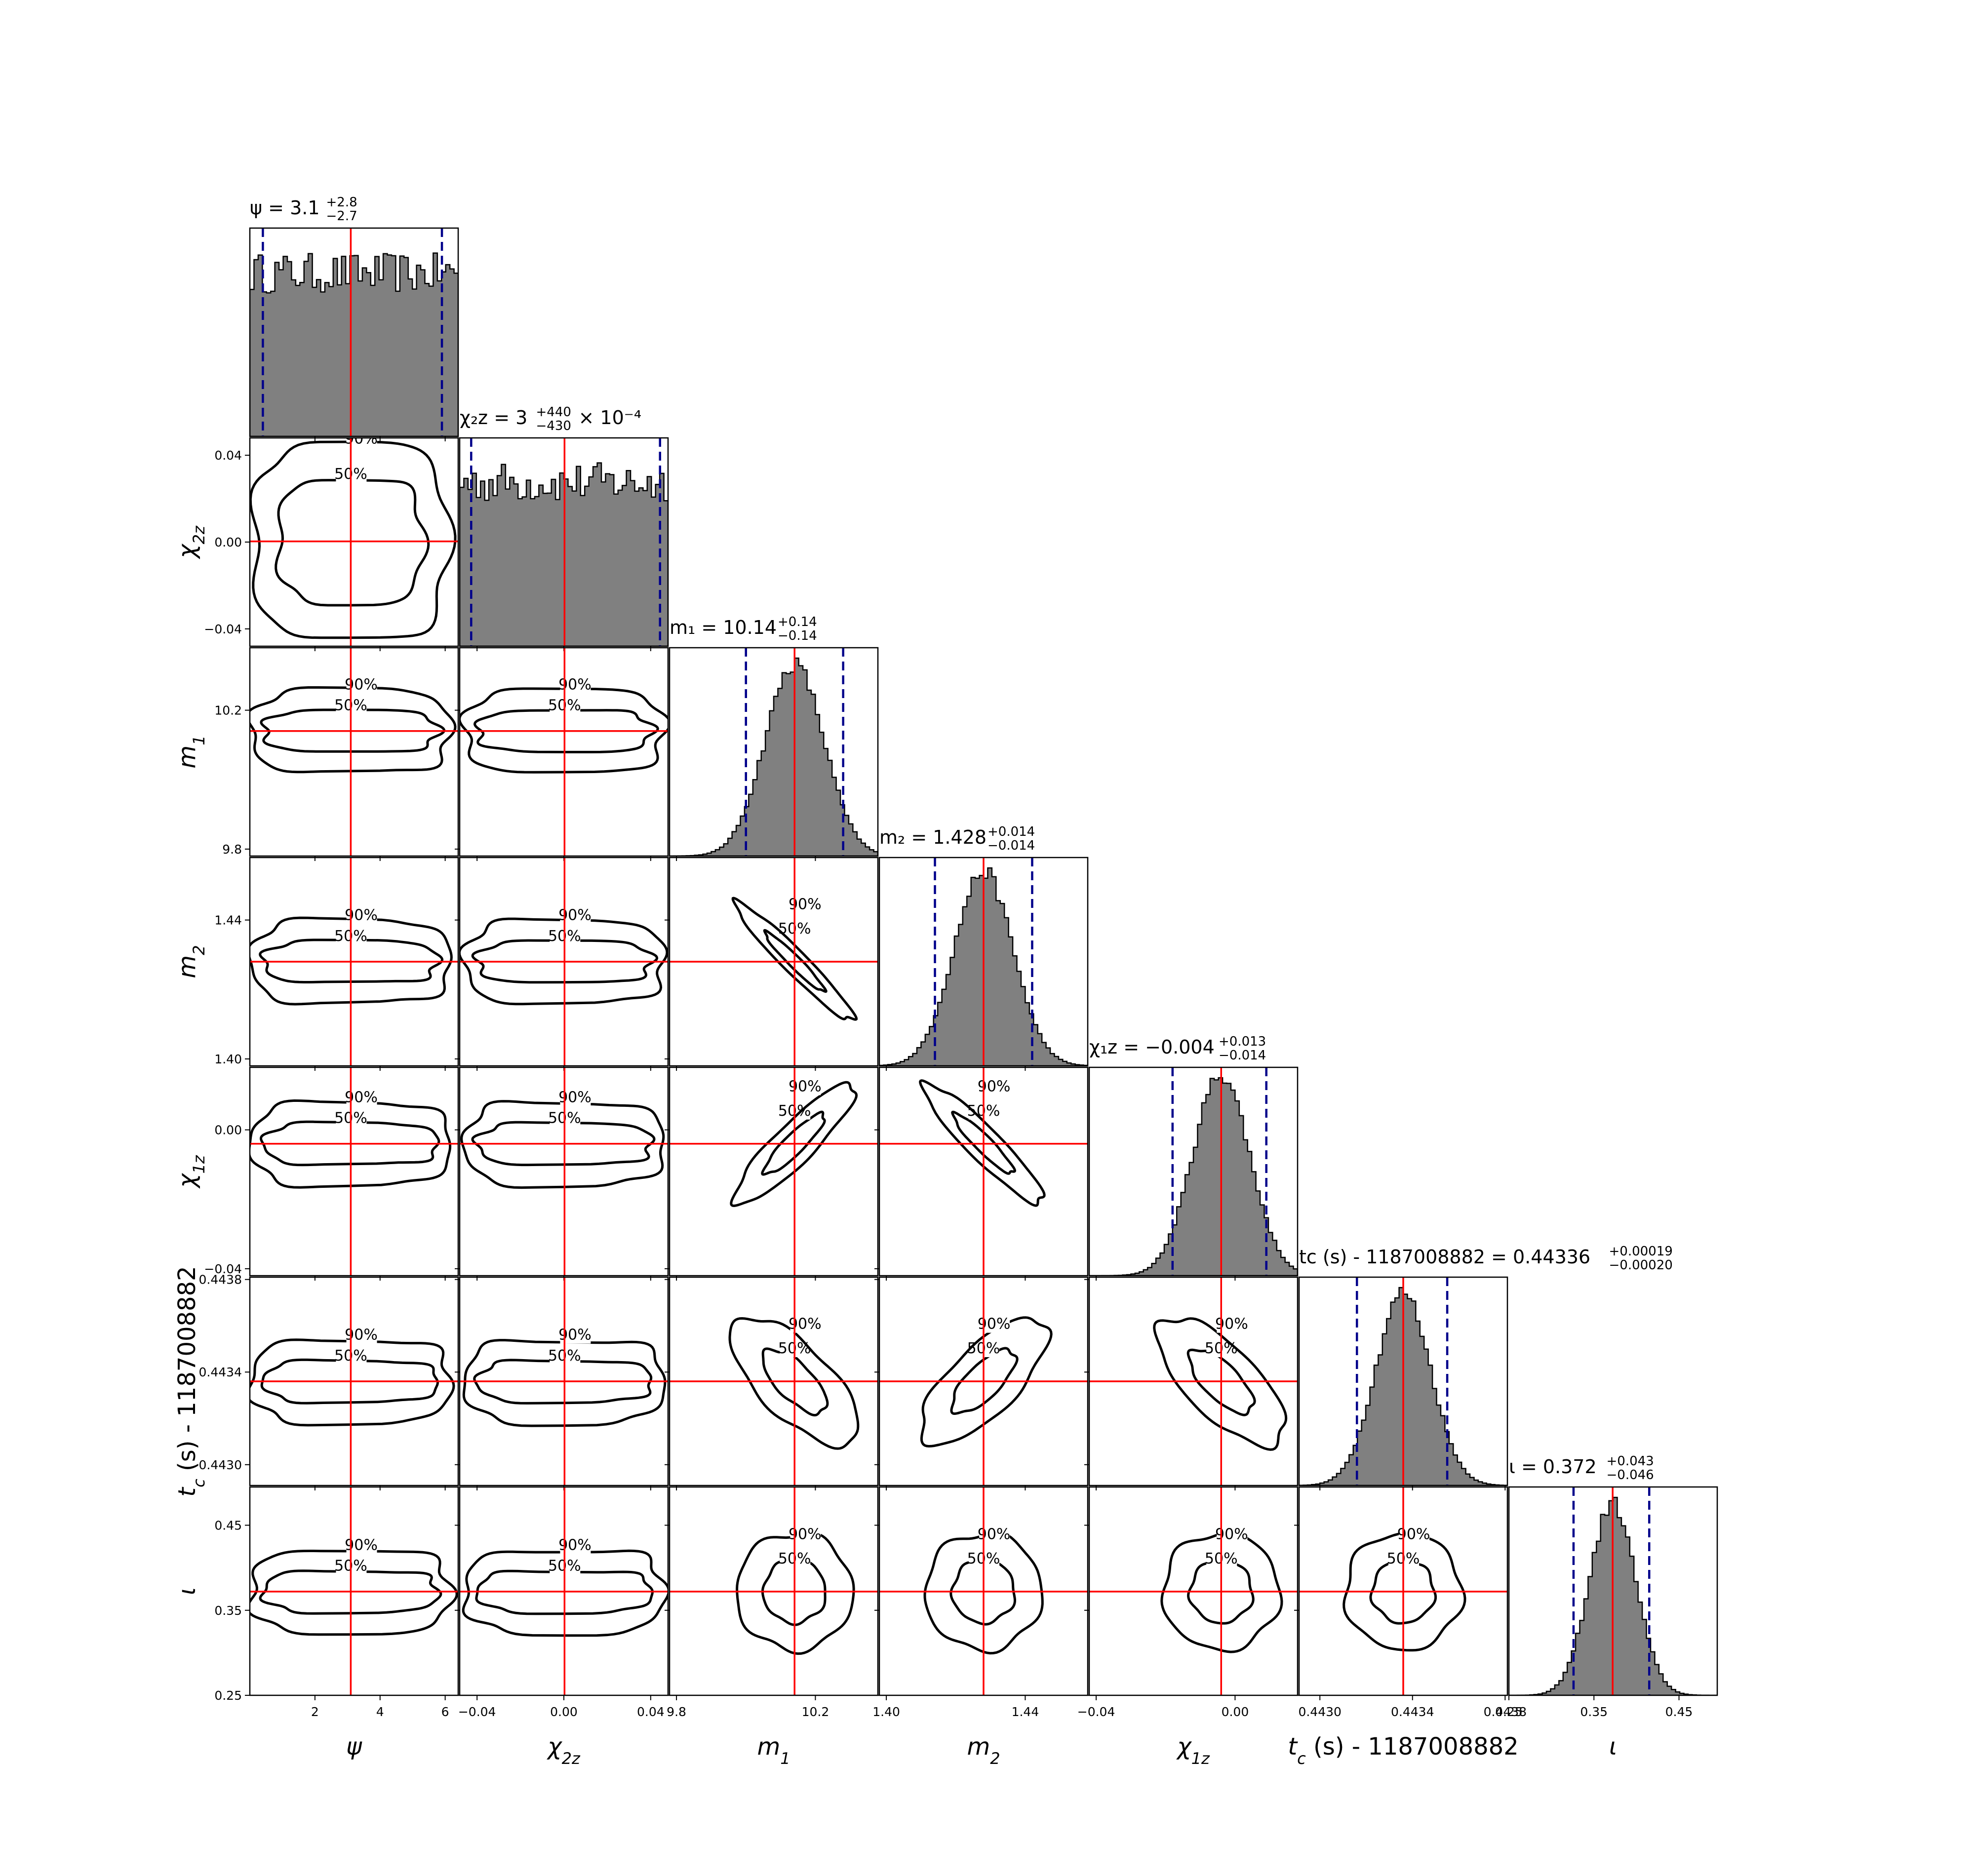 Image resolution: width=1975 pixels, height=1876 pixels. I want to click on y-tick-label: 0.4430, so click(221, 1465).